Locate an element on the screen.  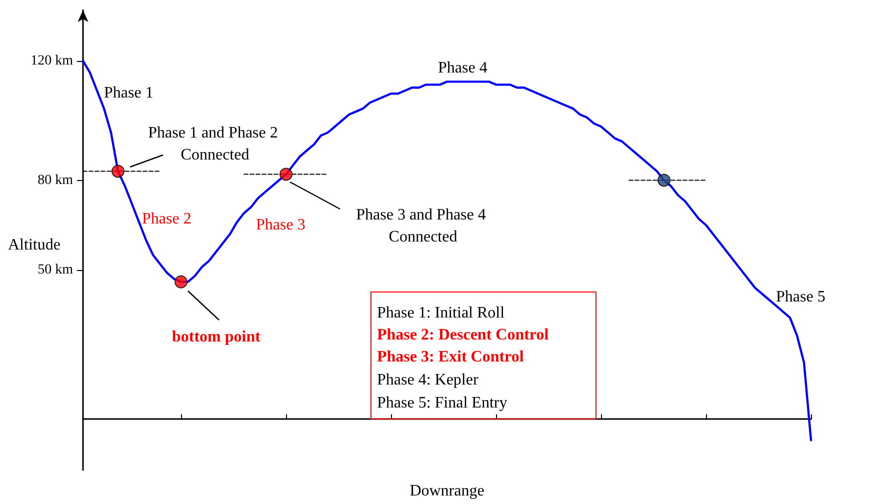
annotation: Phase 3 and Phase 4 Connected is located at coordinates (423, 226).